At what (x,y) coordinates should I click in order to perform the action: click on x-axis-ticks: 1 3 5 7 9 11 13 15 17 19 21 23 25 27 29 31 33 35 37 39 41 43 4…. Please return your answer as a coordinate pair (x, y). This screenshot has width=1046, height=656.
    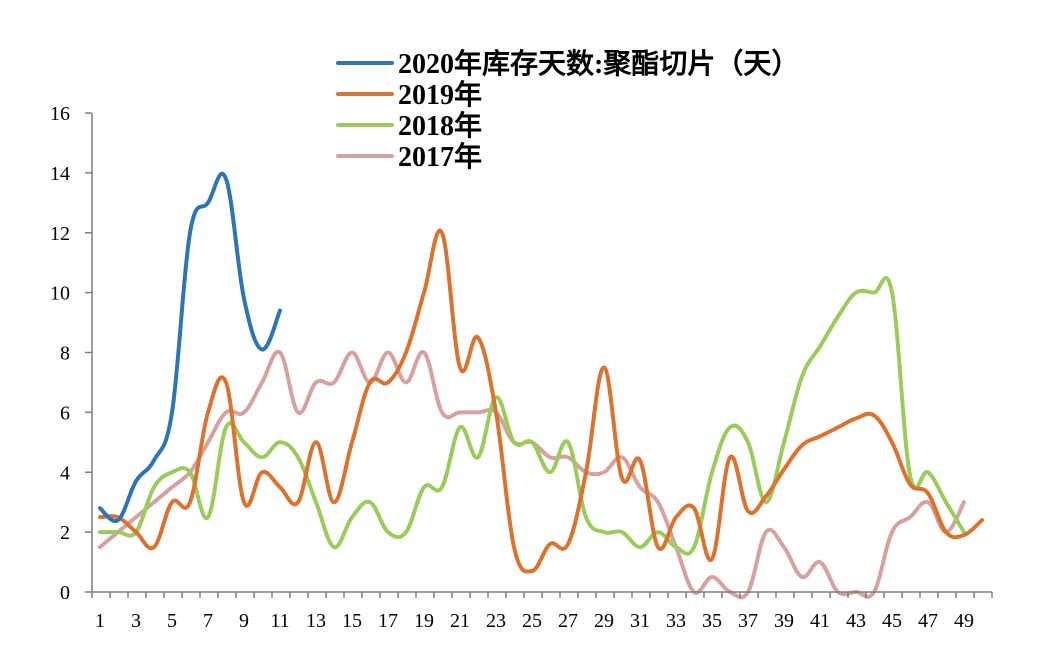
    Looking at the image, I should click on (542, 612).